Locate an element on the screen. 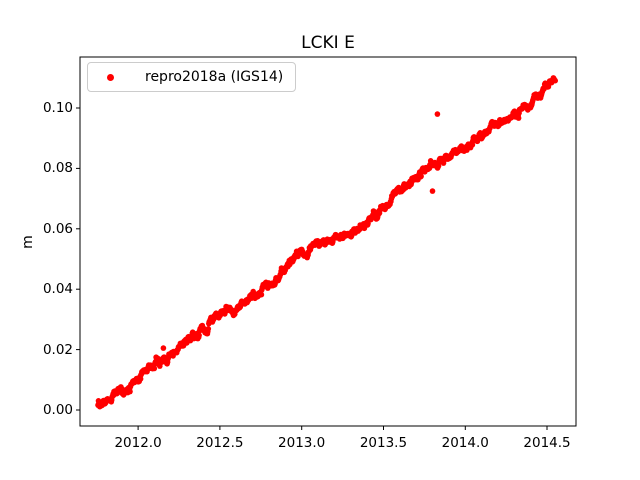  y-tick-label: 0.06 is located at coordinates (57, 228).